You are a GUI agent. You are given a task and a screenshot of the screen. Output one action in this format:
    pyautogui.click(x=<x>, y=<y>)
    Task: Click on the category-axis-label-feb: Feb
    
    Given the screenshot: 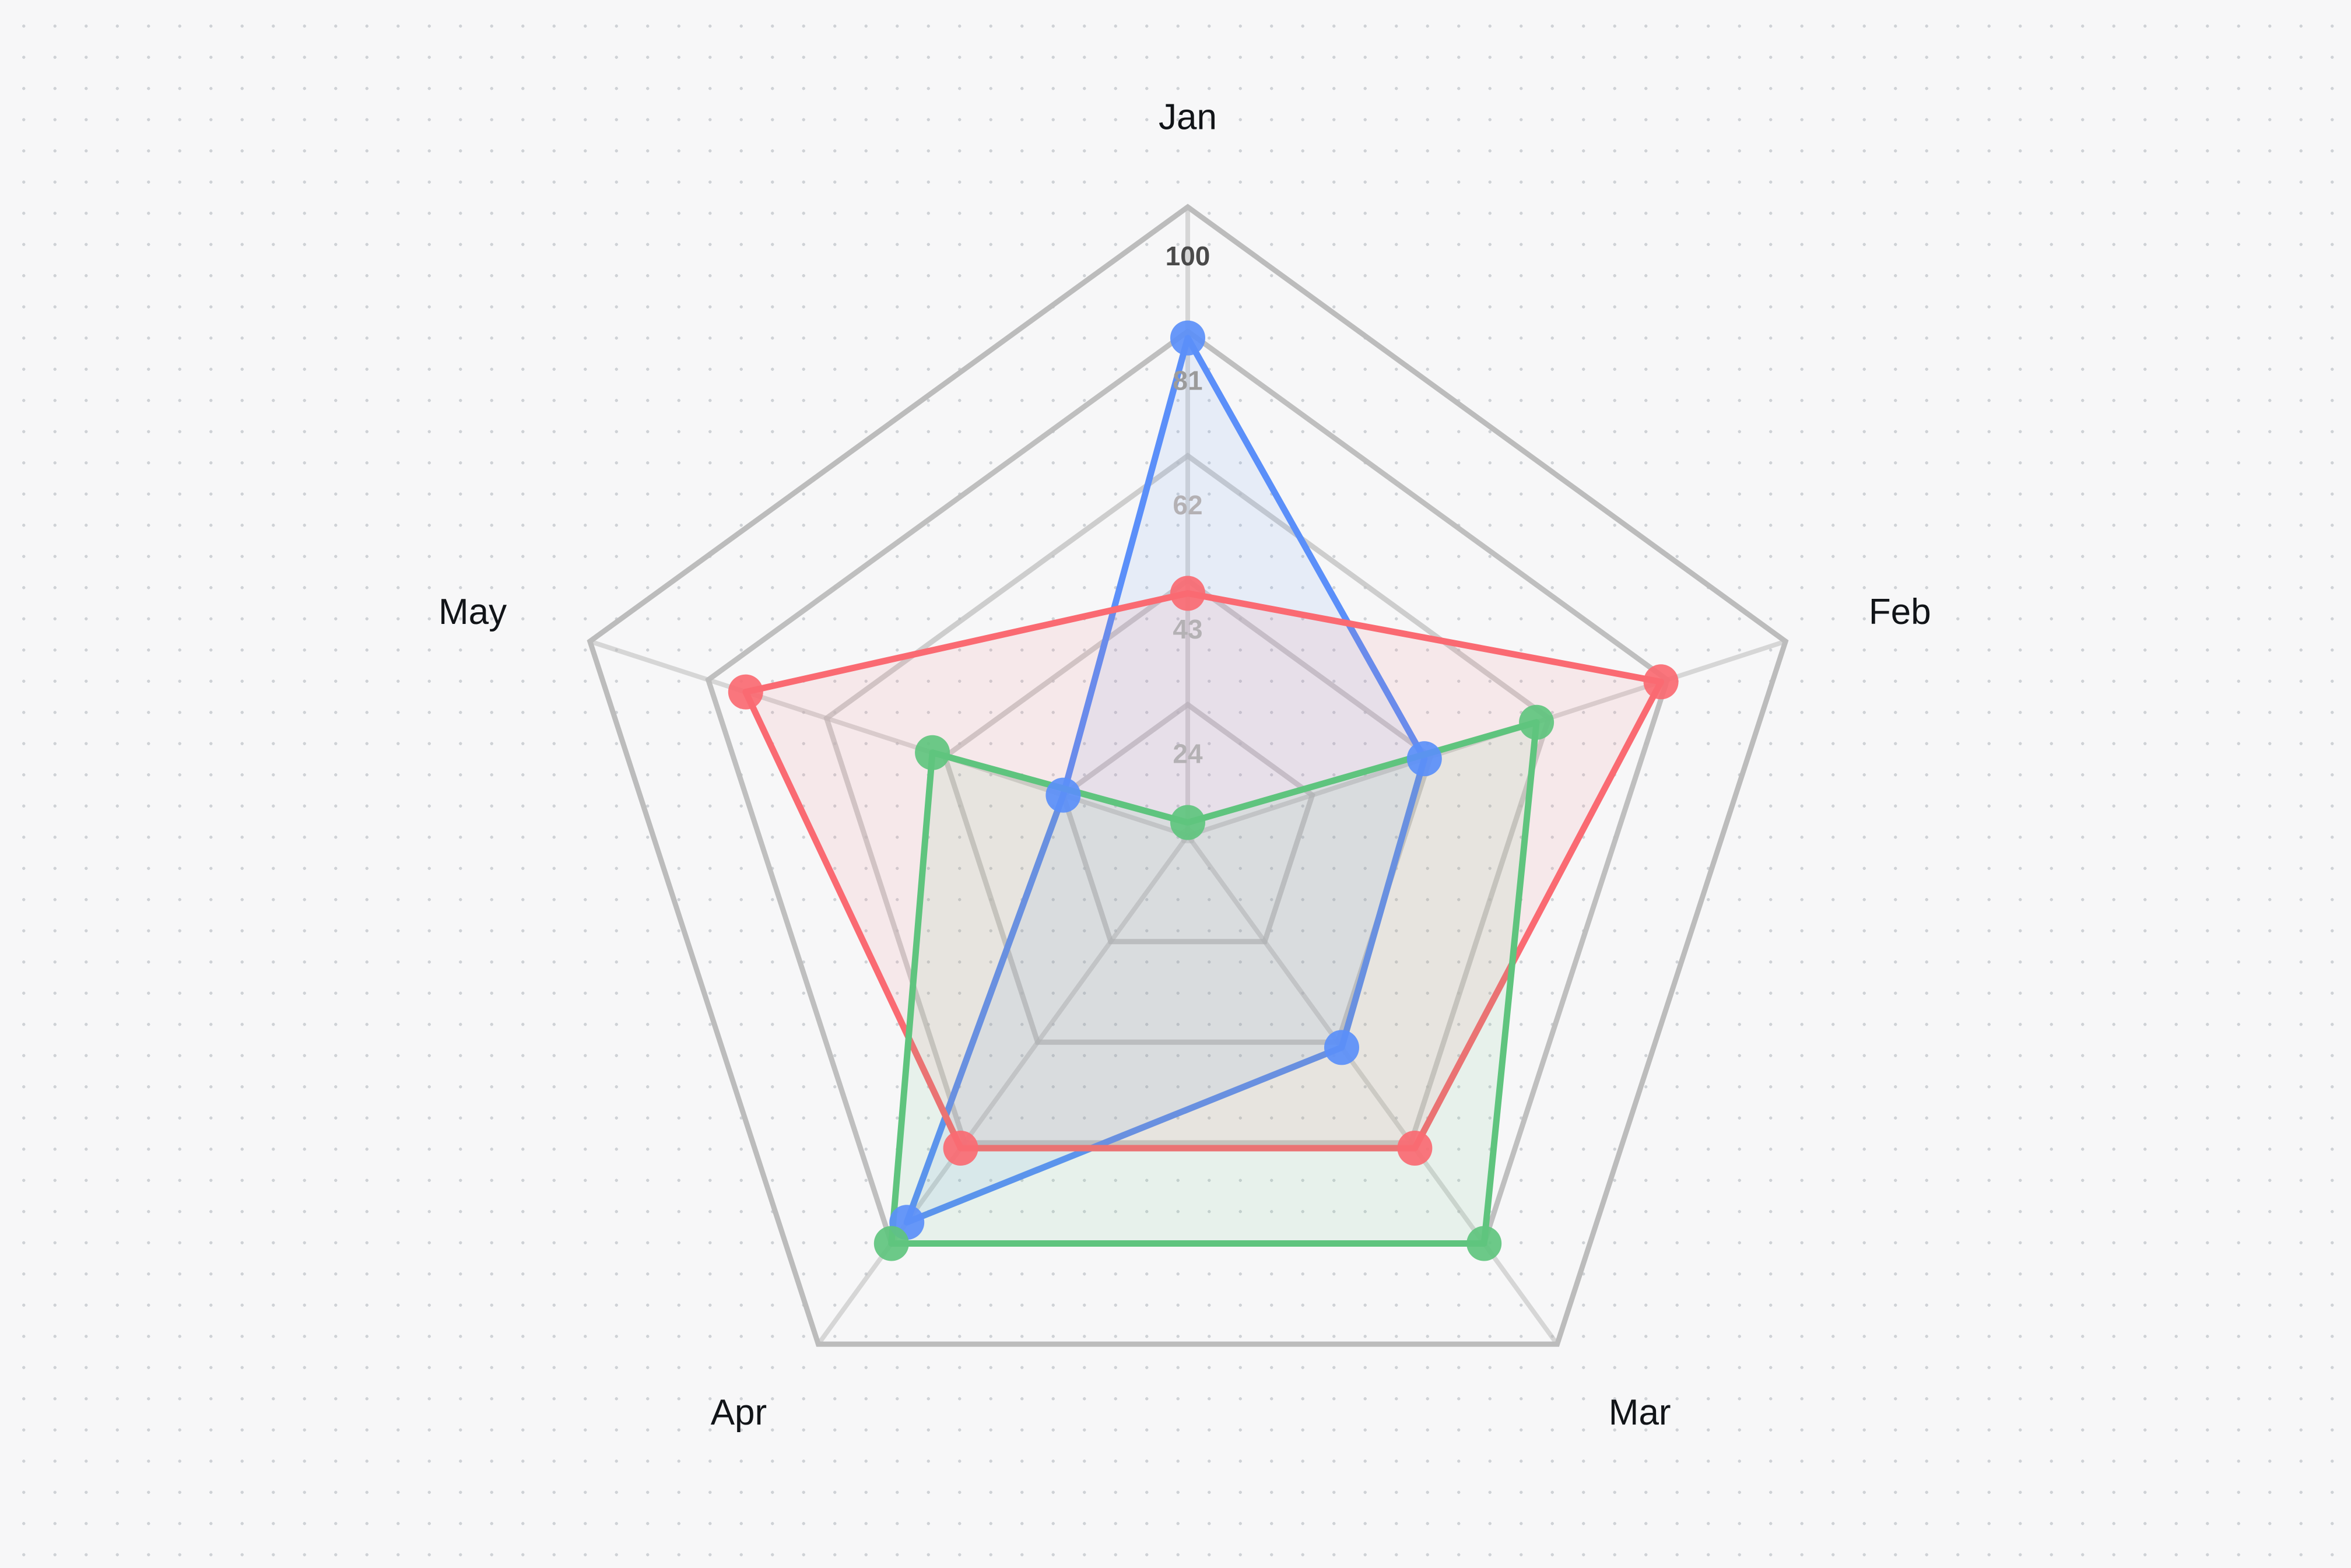 What is the action you would take?
    pyautogui.click(x=1900, y=612)
    